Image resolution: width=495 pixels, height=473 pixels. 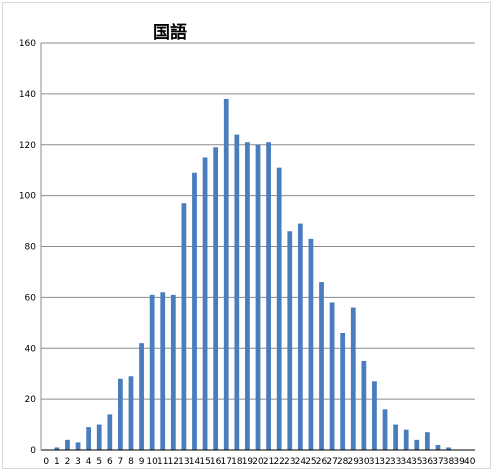 I want to click on x-tick-label: 33, so click(x=395, y=462).